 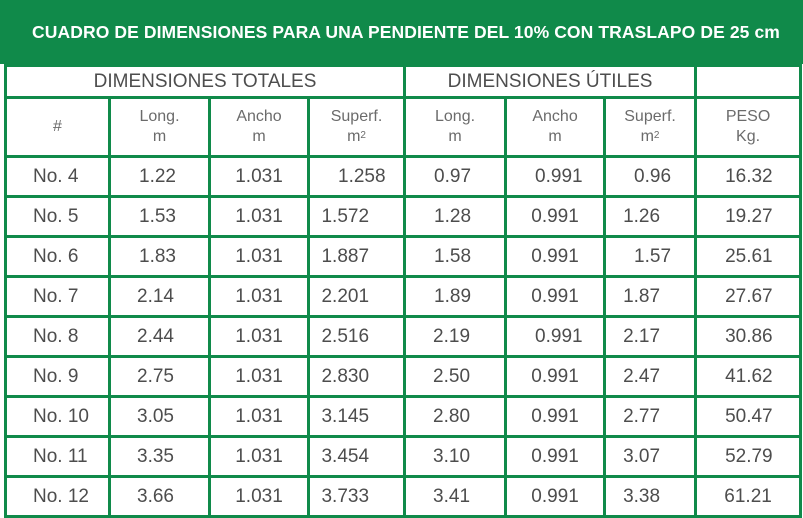 What do you see at coordinates (555, 127) in the screenshot?
I see `header-ancho-utiles: Ancho m` at bounding box center [555, 127].